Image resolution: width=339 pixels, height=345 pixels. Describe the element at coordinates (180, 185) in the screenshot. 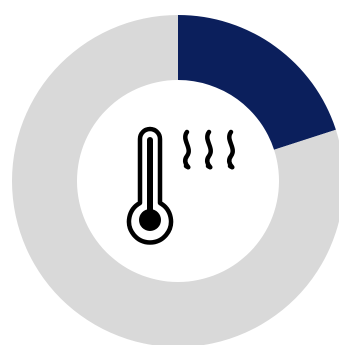

I see `thermometer-heat-icon` at that location.